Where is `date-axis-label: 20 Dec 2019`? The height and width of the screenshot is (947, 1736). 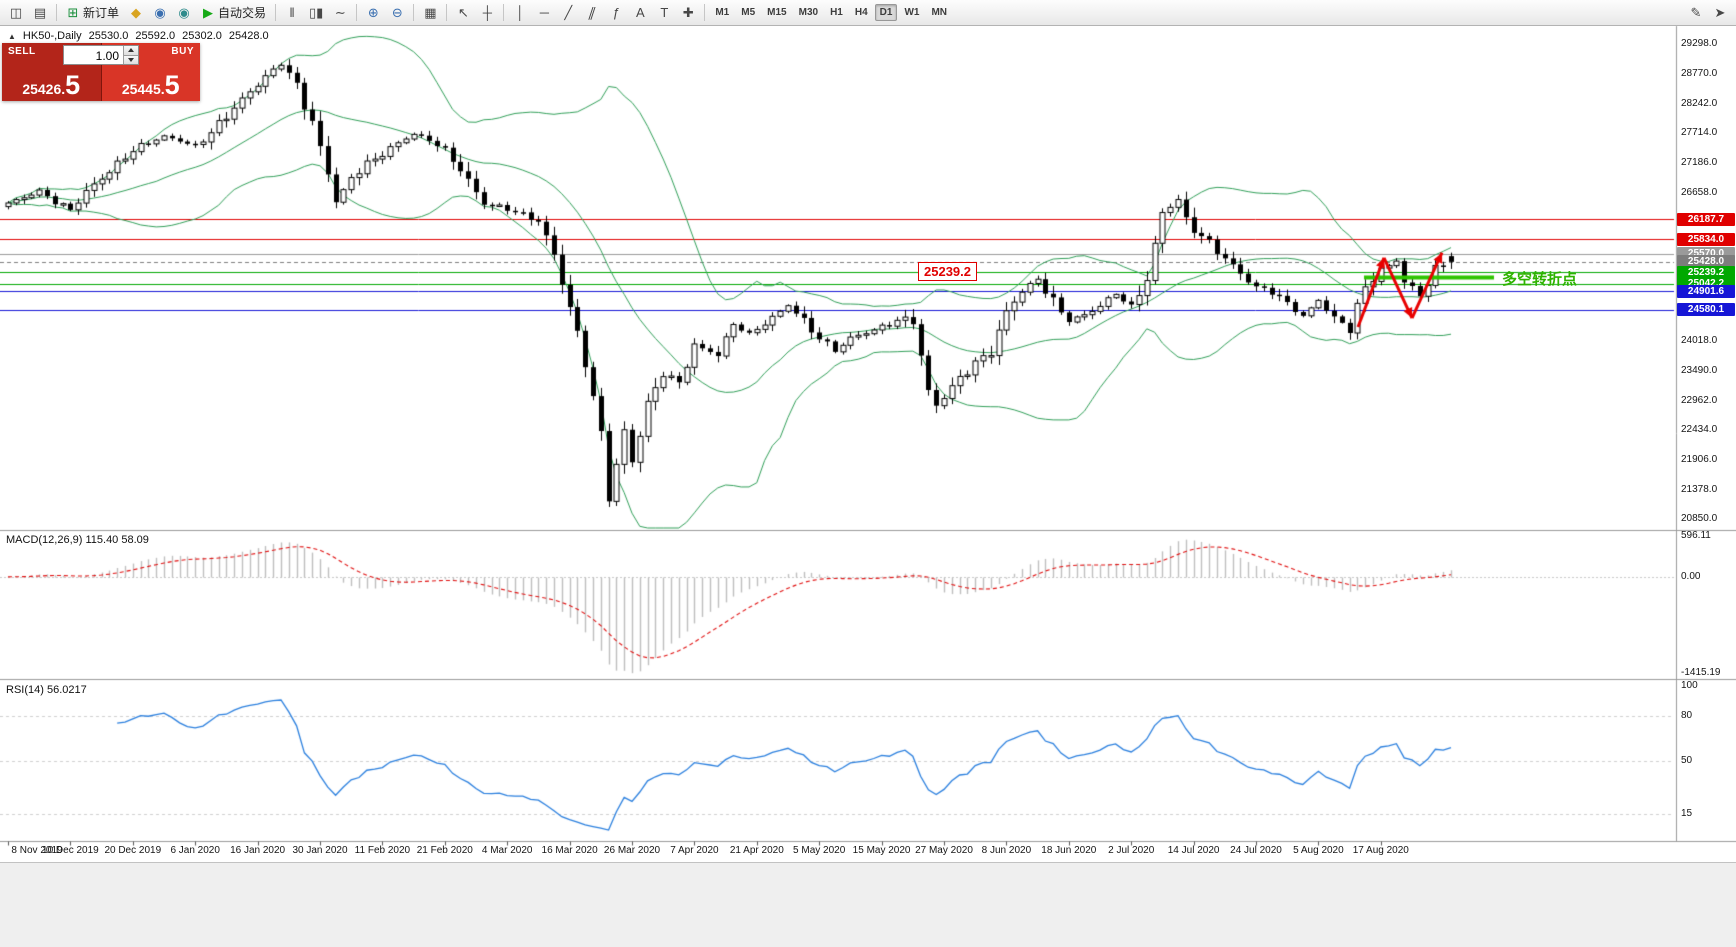
date-axis-label: 20 Dec 2019 is located at coordinates (133, 850).